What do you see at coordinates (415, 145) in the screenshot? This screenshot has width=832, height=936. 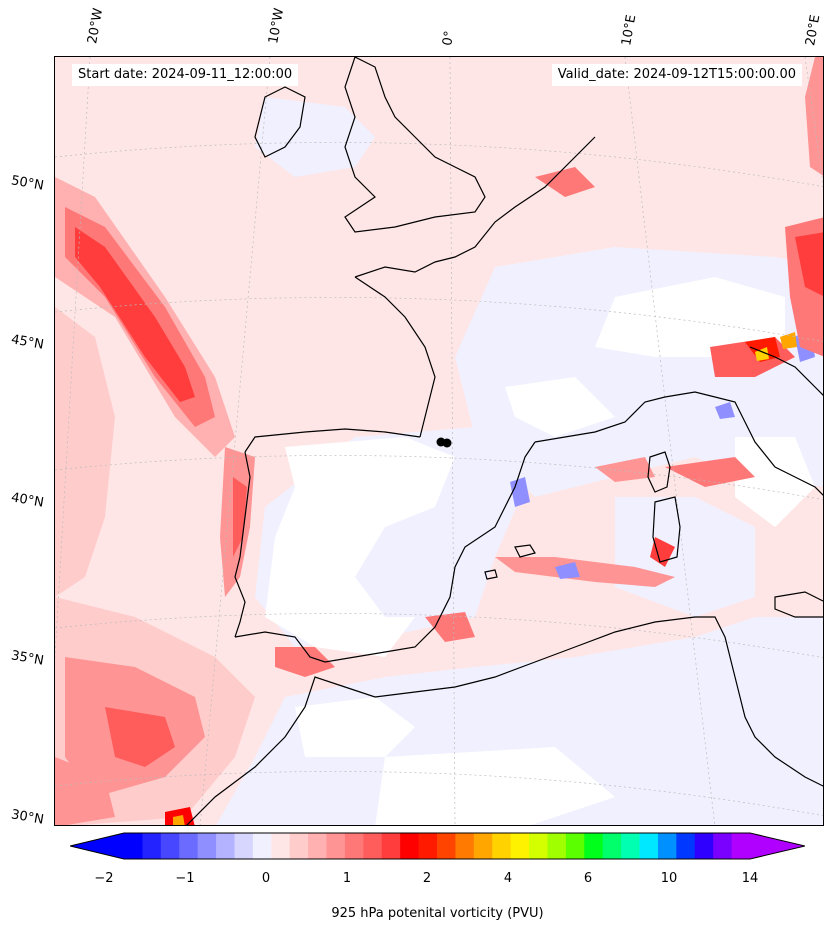 I see `coast-britain` at bounding box center [415, 145].